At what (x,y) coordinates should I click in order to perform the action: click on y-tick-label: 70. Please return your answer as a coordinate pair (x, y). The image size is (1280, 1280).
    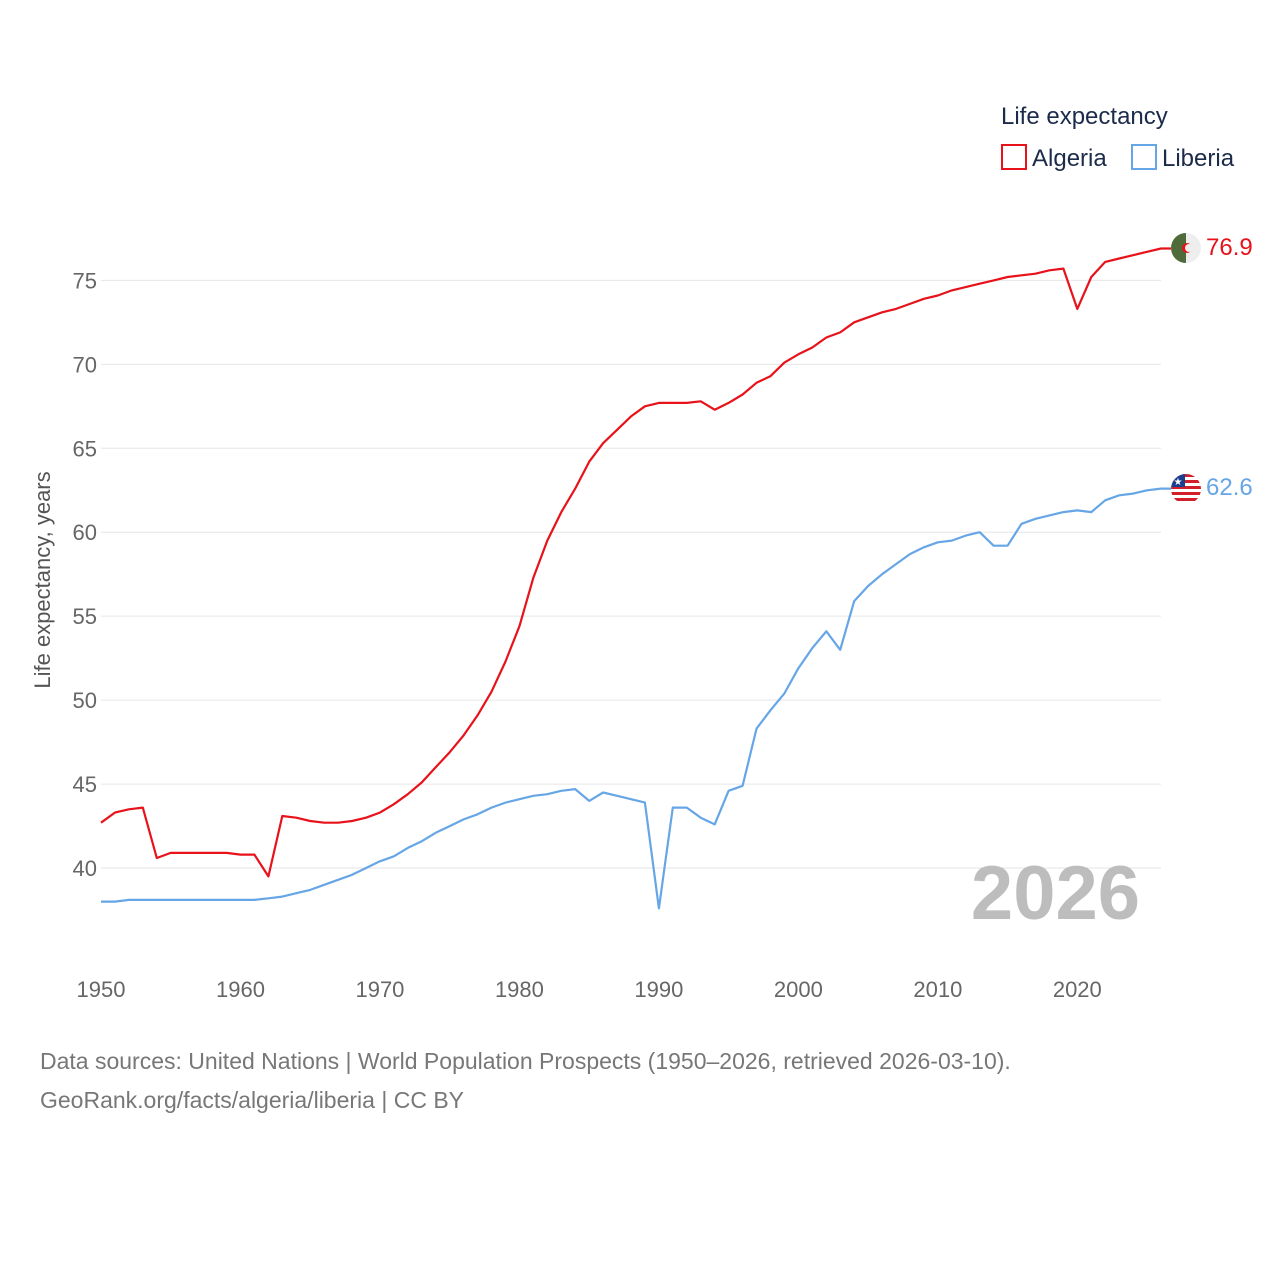
    Looking at the image, I should click on (85, 364).